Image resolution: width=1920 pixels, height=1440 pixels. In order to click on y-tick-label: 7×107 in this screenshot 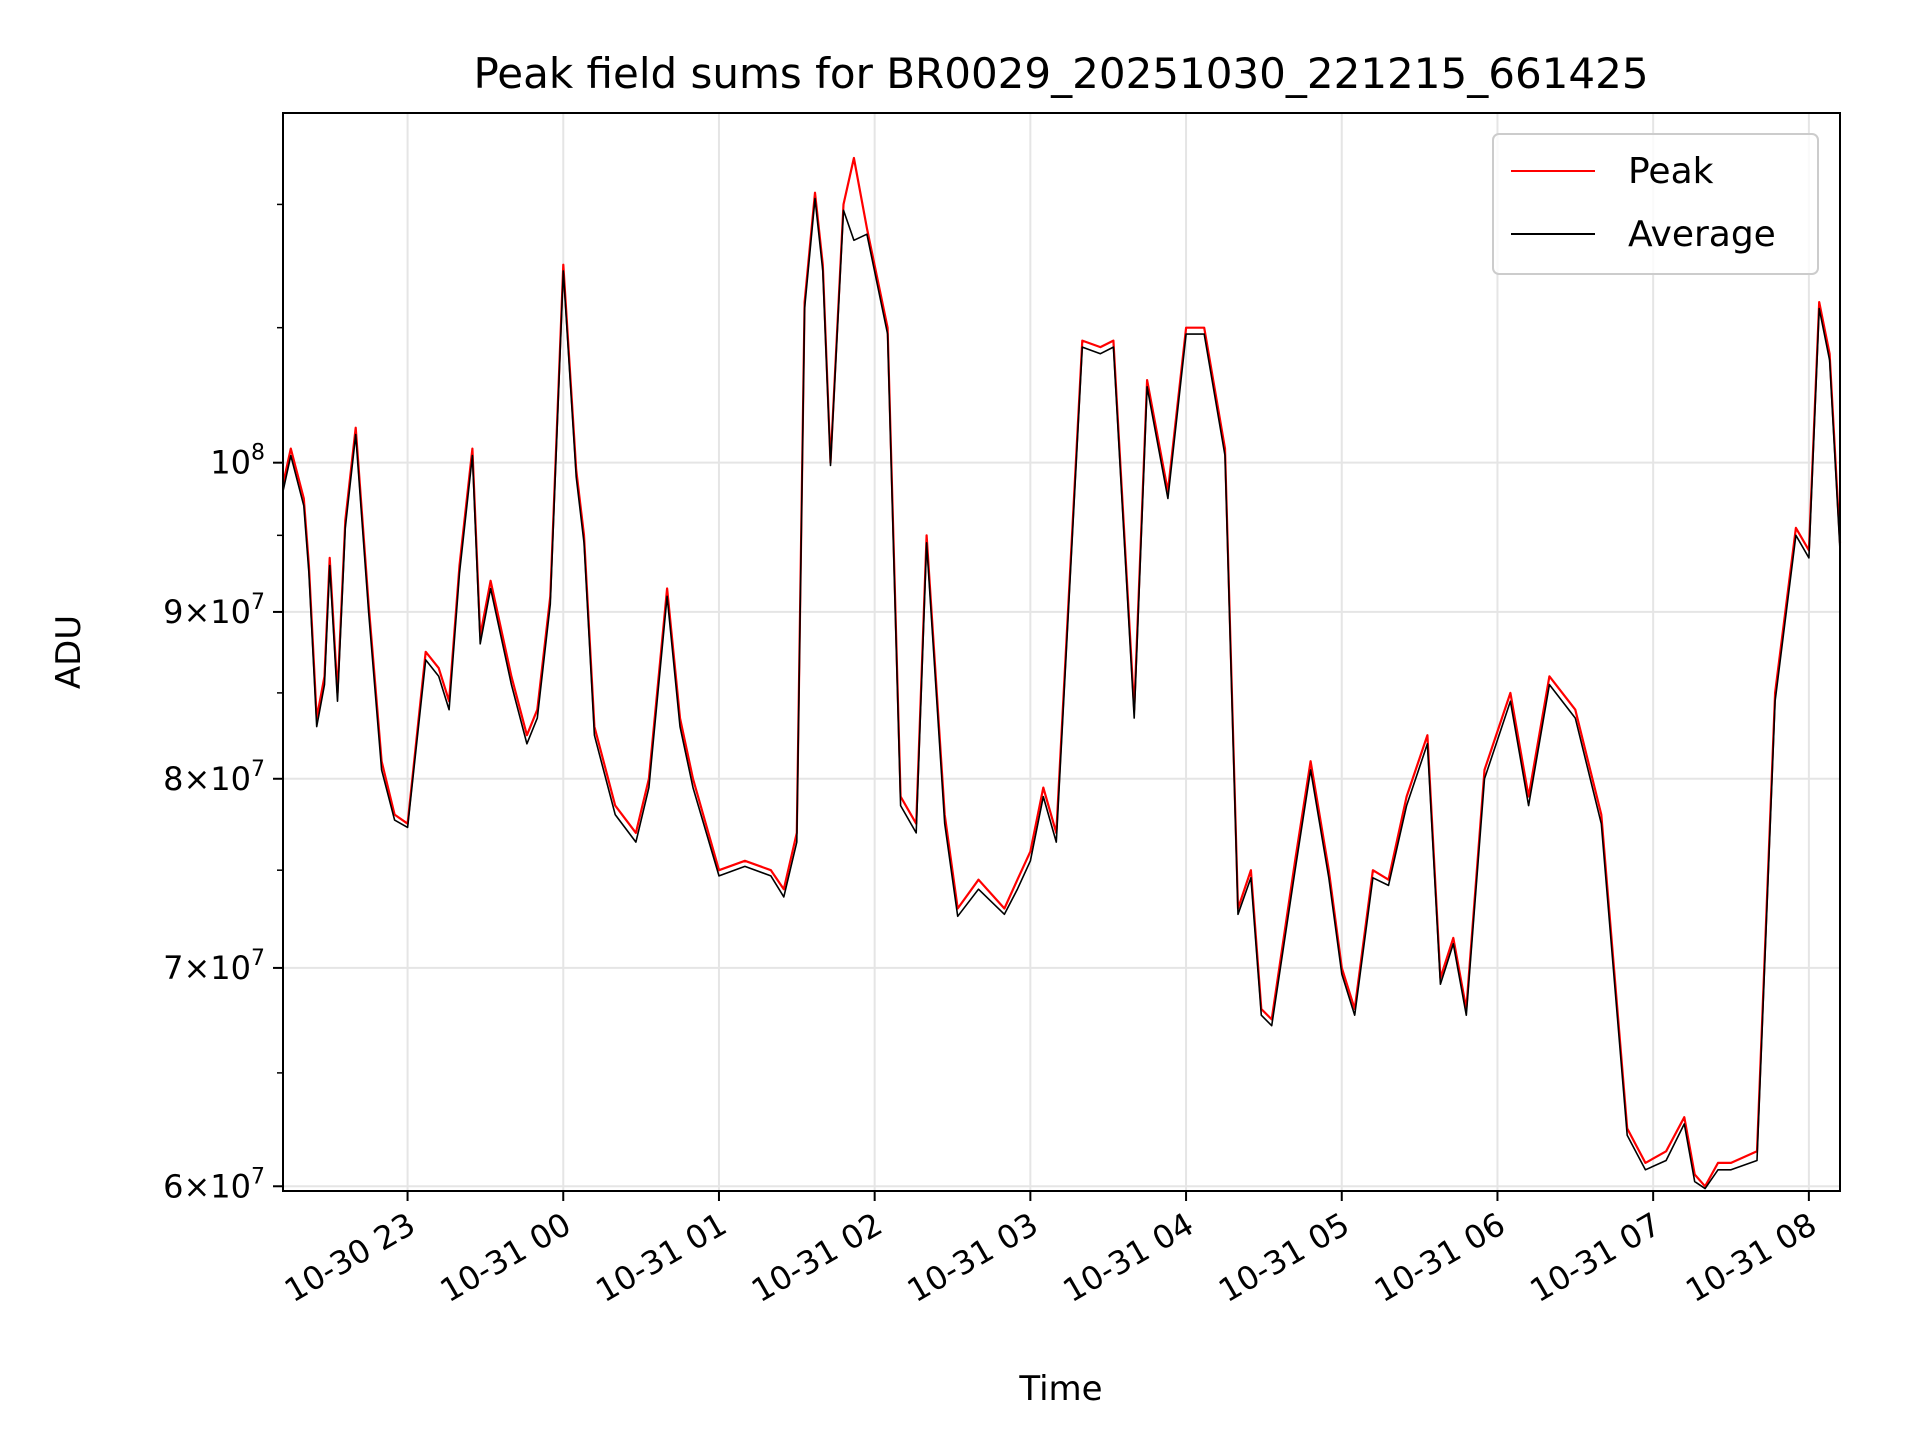, I will do `click(214, 966)`.